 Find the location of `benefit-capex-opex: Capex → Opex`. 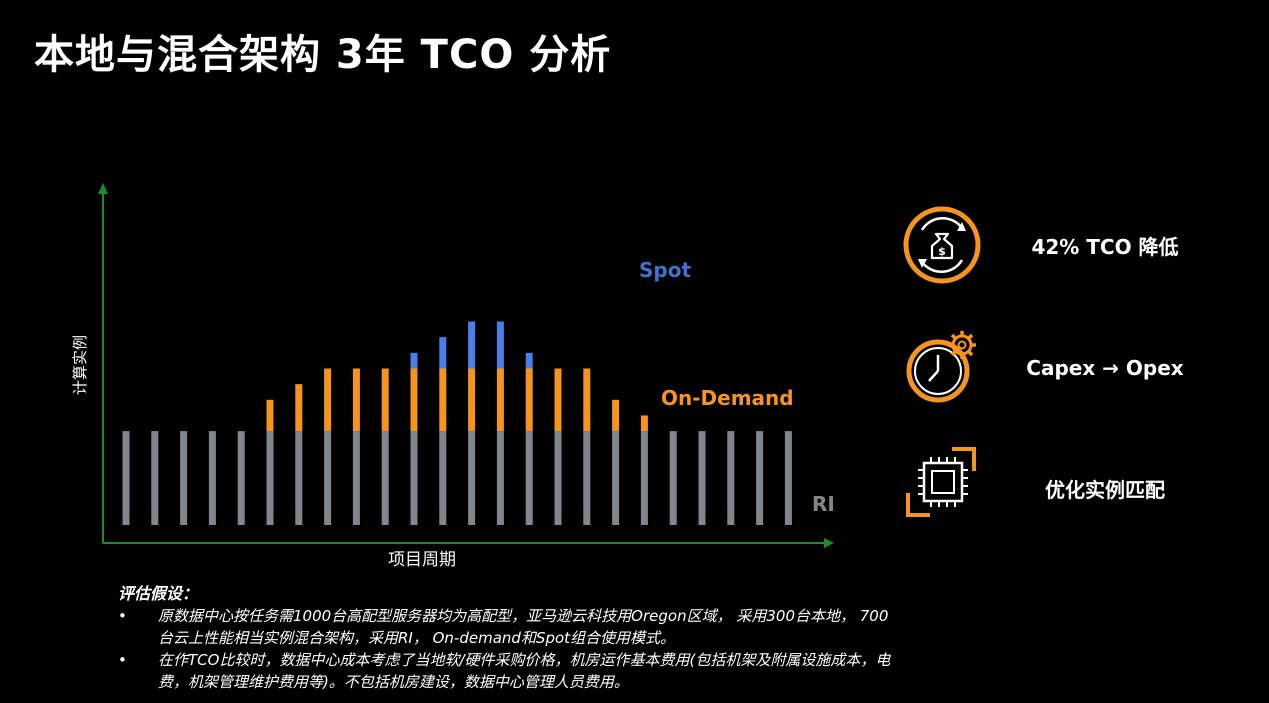

benefit-capex-opex: Capex → Opex is located at coordinates (1060, 368).